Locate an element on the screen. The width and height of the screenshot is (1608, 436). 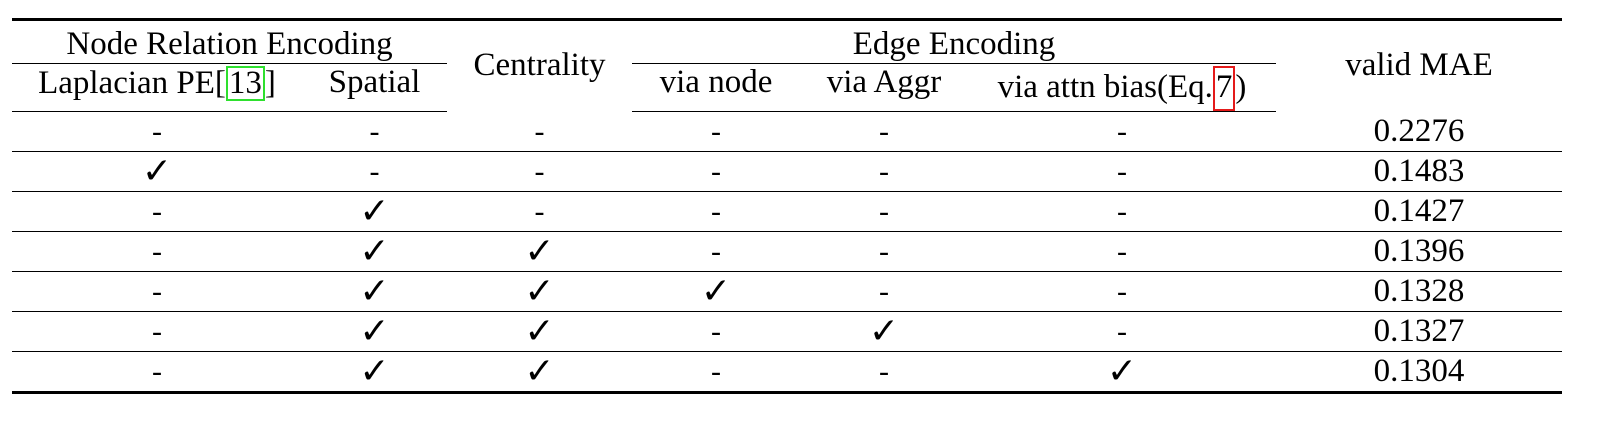
cell-valid-mae: 0.2276 is located at coordinates (1419, 132).